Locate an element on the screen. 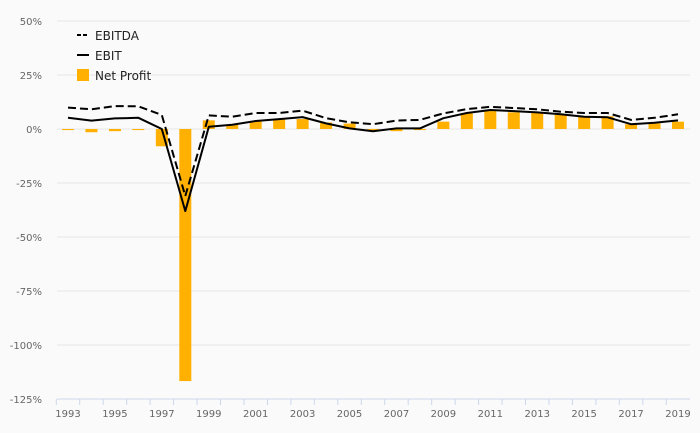  y-tick-label: 25% is located at coordinates (31, 76).